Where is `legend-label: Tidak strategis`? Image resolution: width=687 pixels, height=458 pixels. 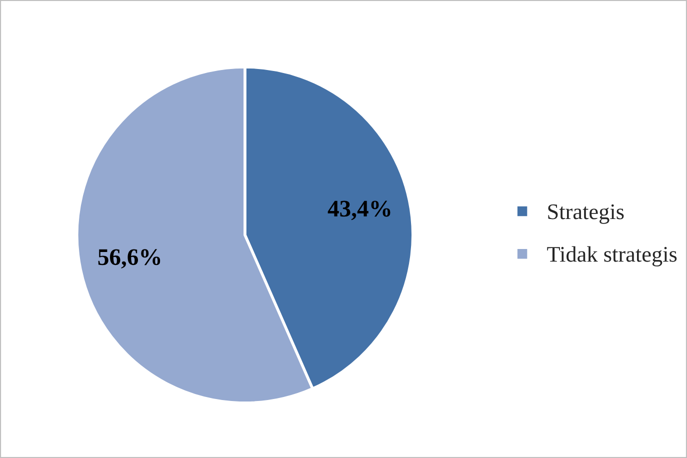 legend-label: Tidak strategis is located at coordinates (612, 256).